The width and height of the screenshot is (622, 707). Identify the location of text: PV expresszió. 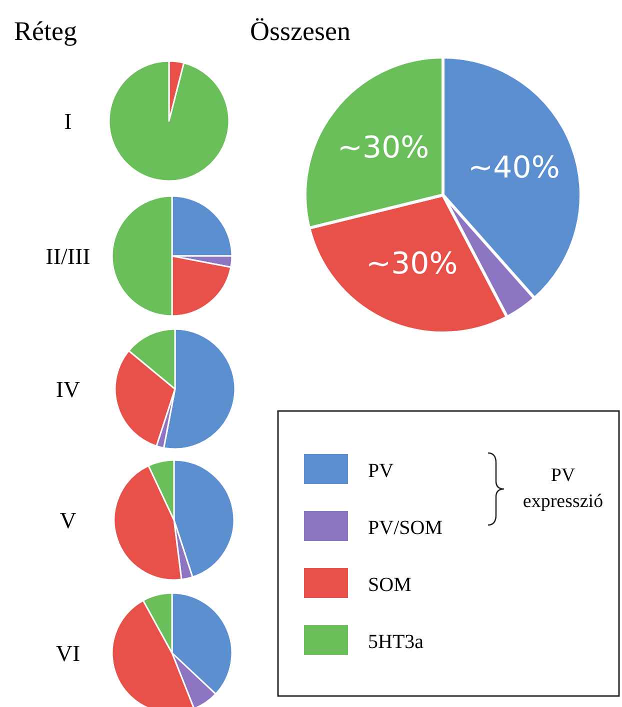
(563, 488).